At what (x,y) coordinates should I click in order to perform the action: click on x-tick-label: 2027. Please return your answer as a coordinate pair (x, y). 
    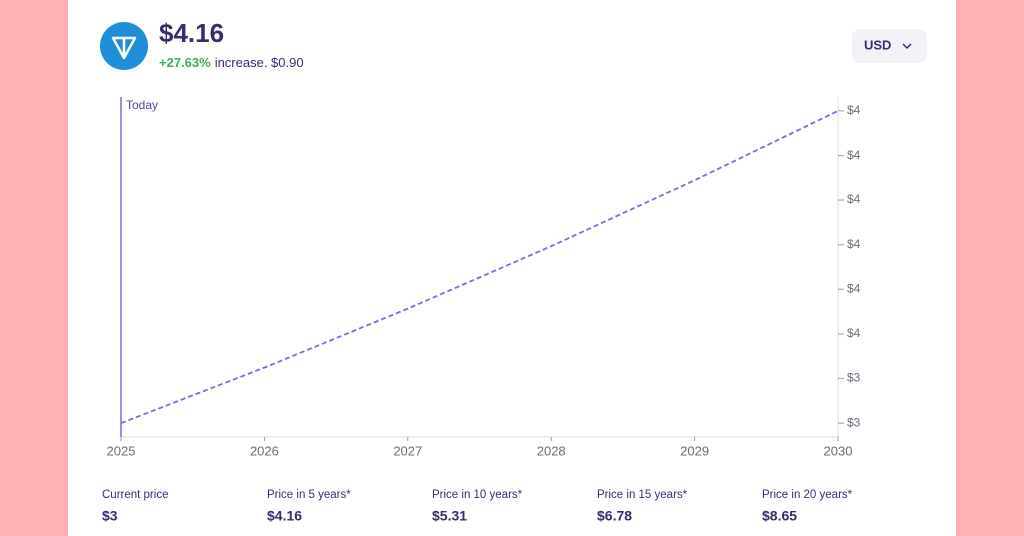
    Looking at the image, I should click on (407, 450).